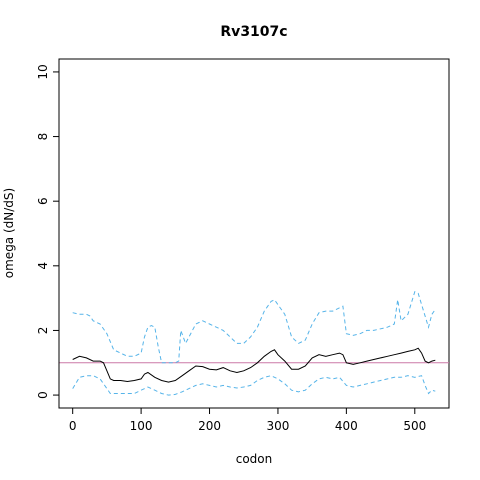  Describe the element at coordinates (43, 395) in the screenshot. I see `y-tick-label: 0` at that location.